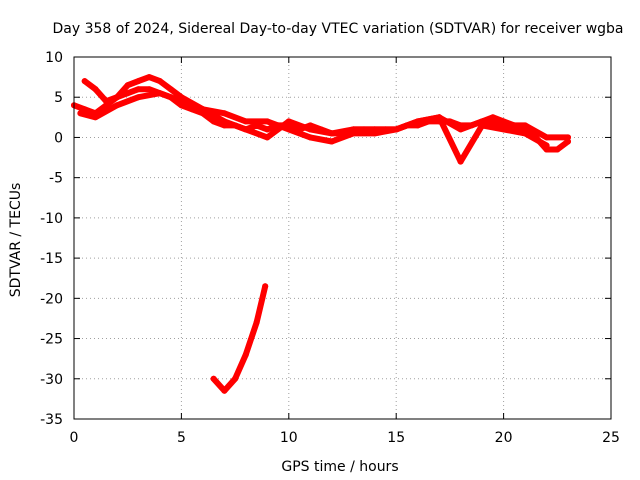  I want to click on x-tick-label: 10, so click(289, 438).